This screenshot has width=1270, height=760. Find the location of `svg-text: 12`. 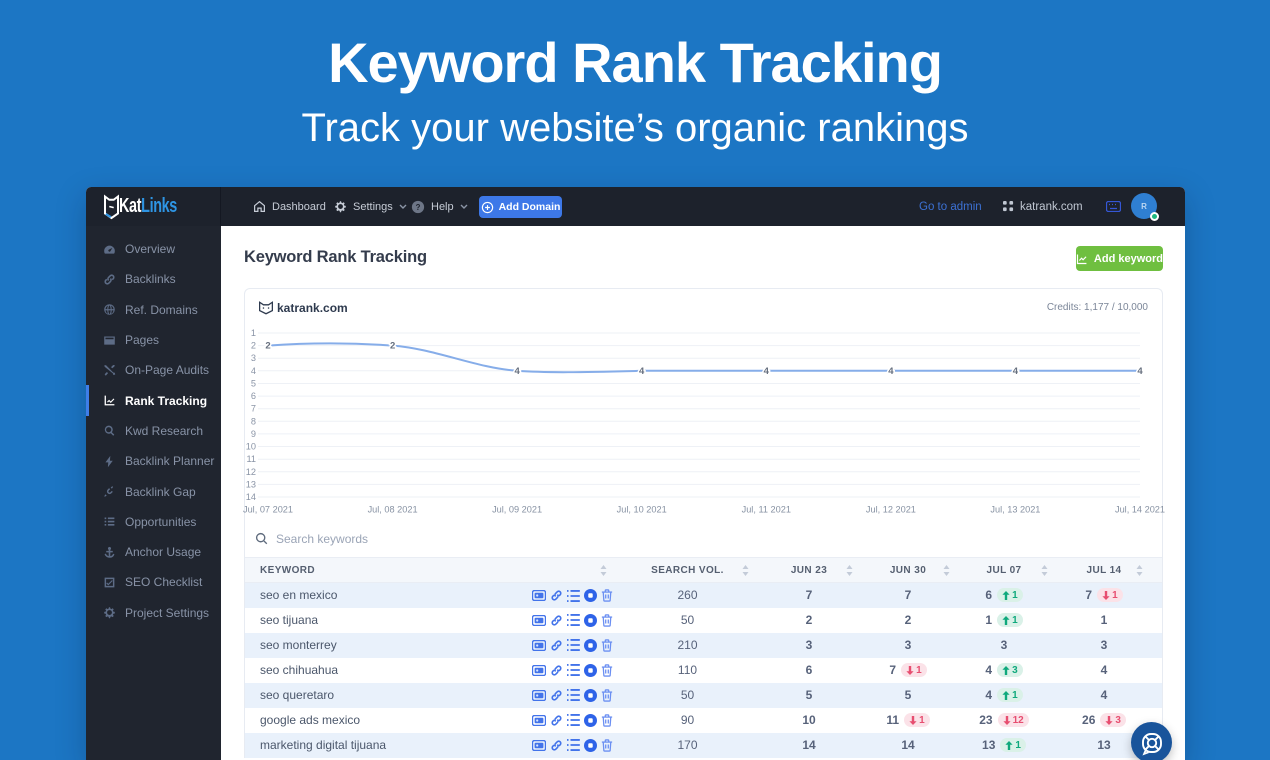

svg-text: 12 is located at coordinates (251, 472).